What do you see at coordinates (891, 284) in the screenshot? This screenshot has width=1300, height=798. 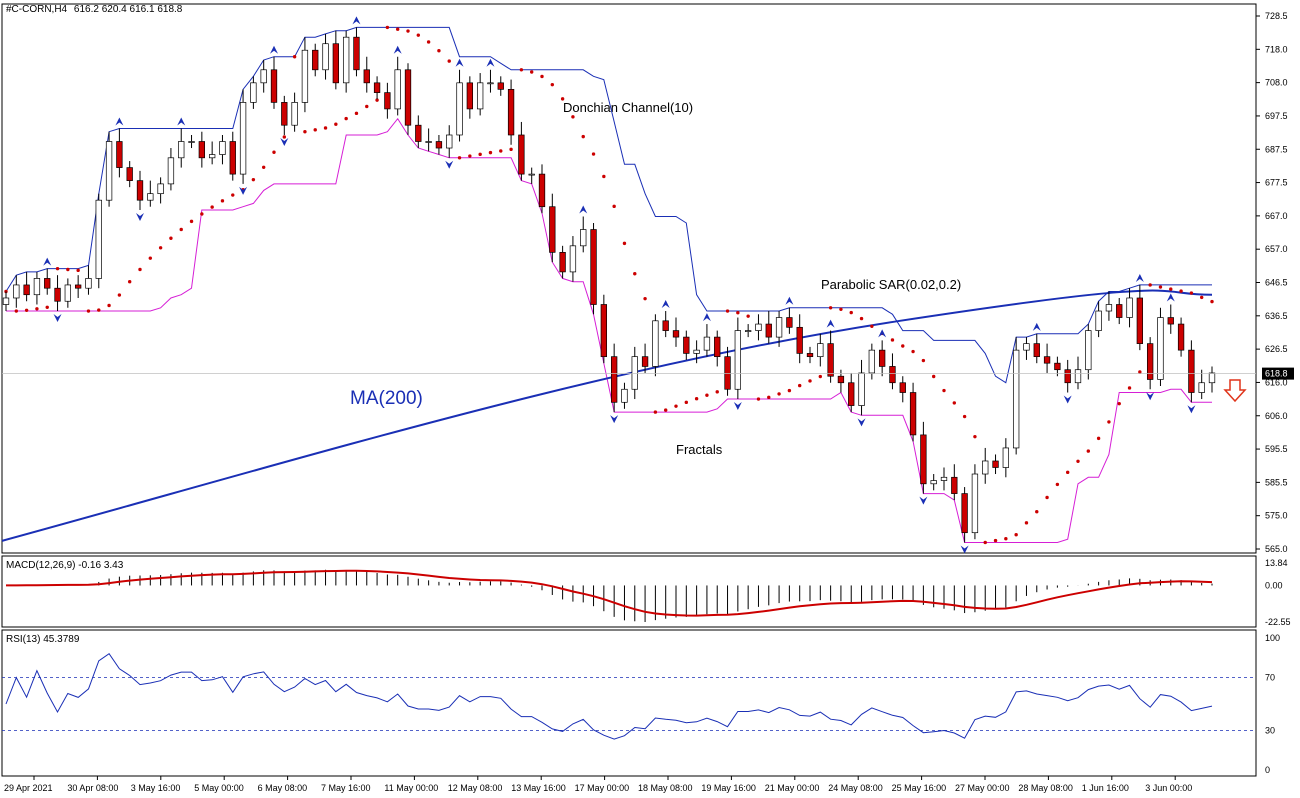 I see `parabolic-sar-annotation: Parabolic SAR(0.02,0.2)` at bounding box center [891, 284].